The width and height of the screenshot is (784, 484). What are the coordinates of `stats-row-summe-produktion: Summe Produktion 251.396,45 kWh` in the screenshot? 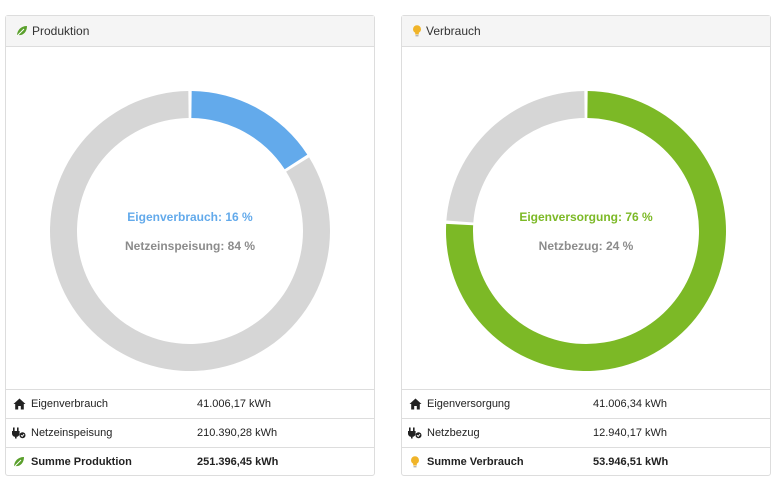 It's located at (190, 461).